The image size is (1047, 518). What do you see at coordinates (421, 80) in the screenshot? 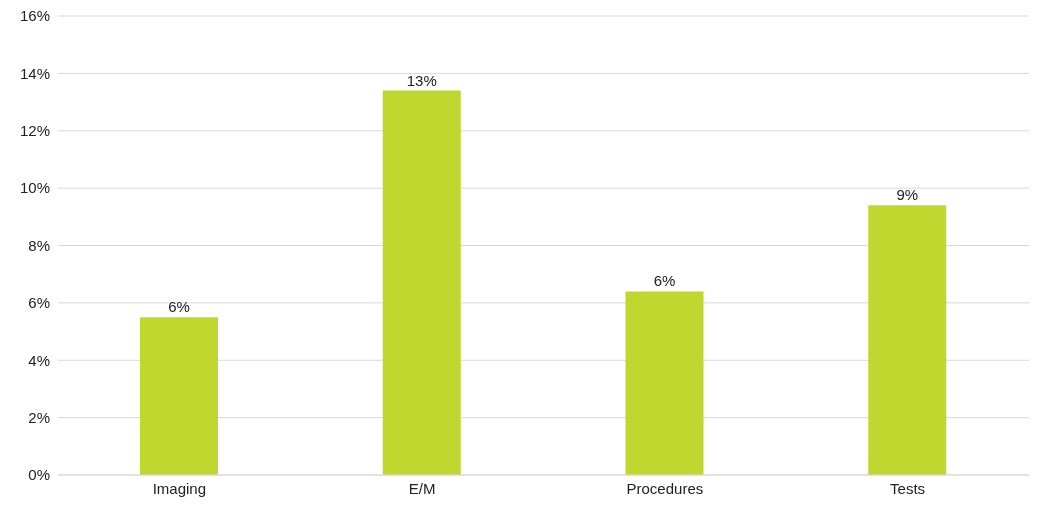
I see `data-label: 13%` at bounding box center [421, 80].